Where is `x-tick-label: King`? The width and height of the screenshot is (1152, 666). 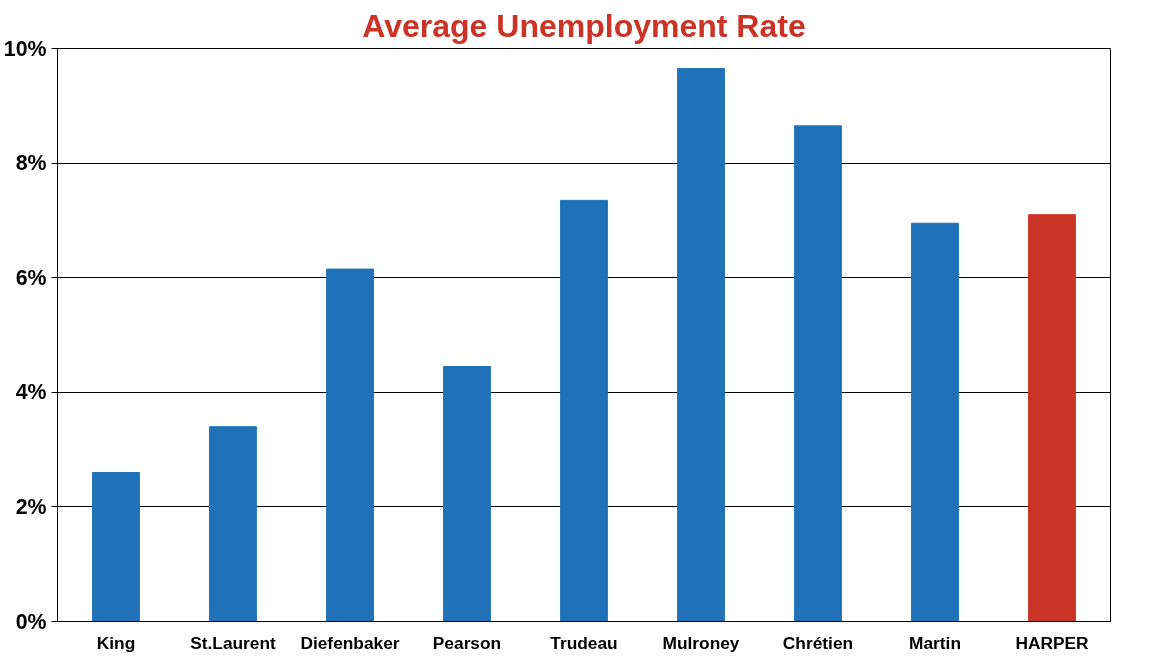
x-tick-label: King is located at coordinates (116, 642).